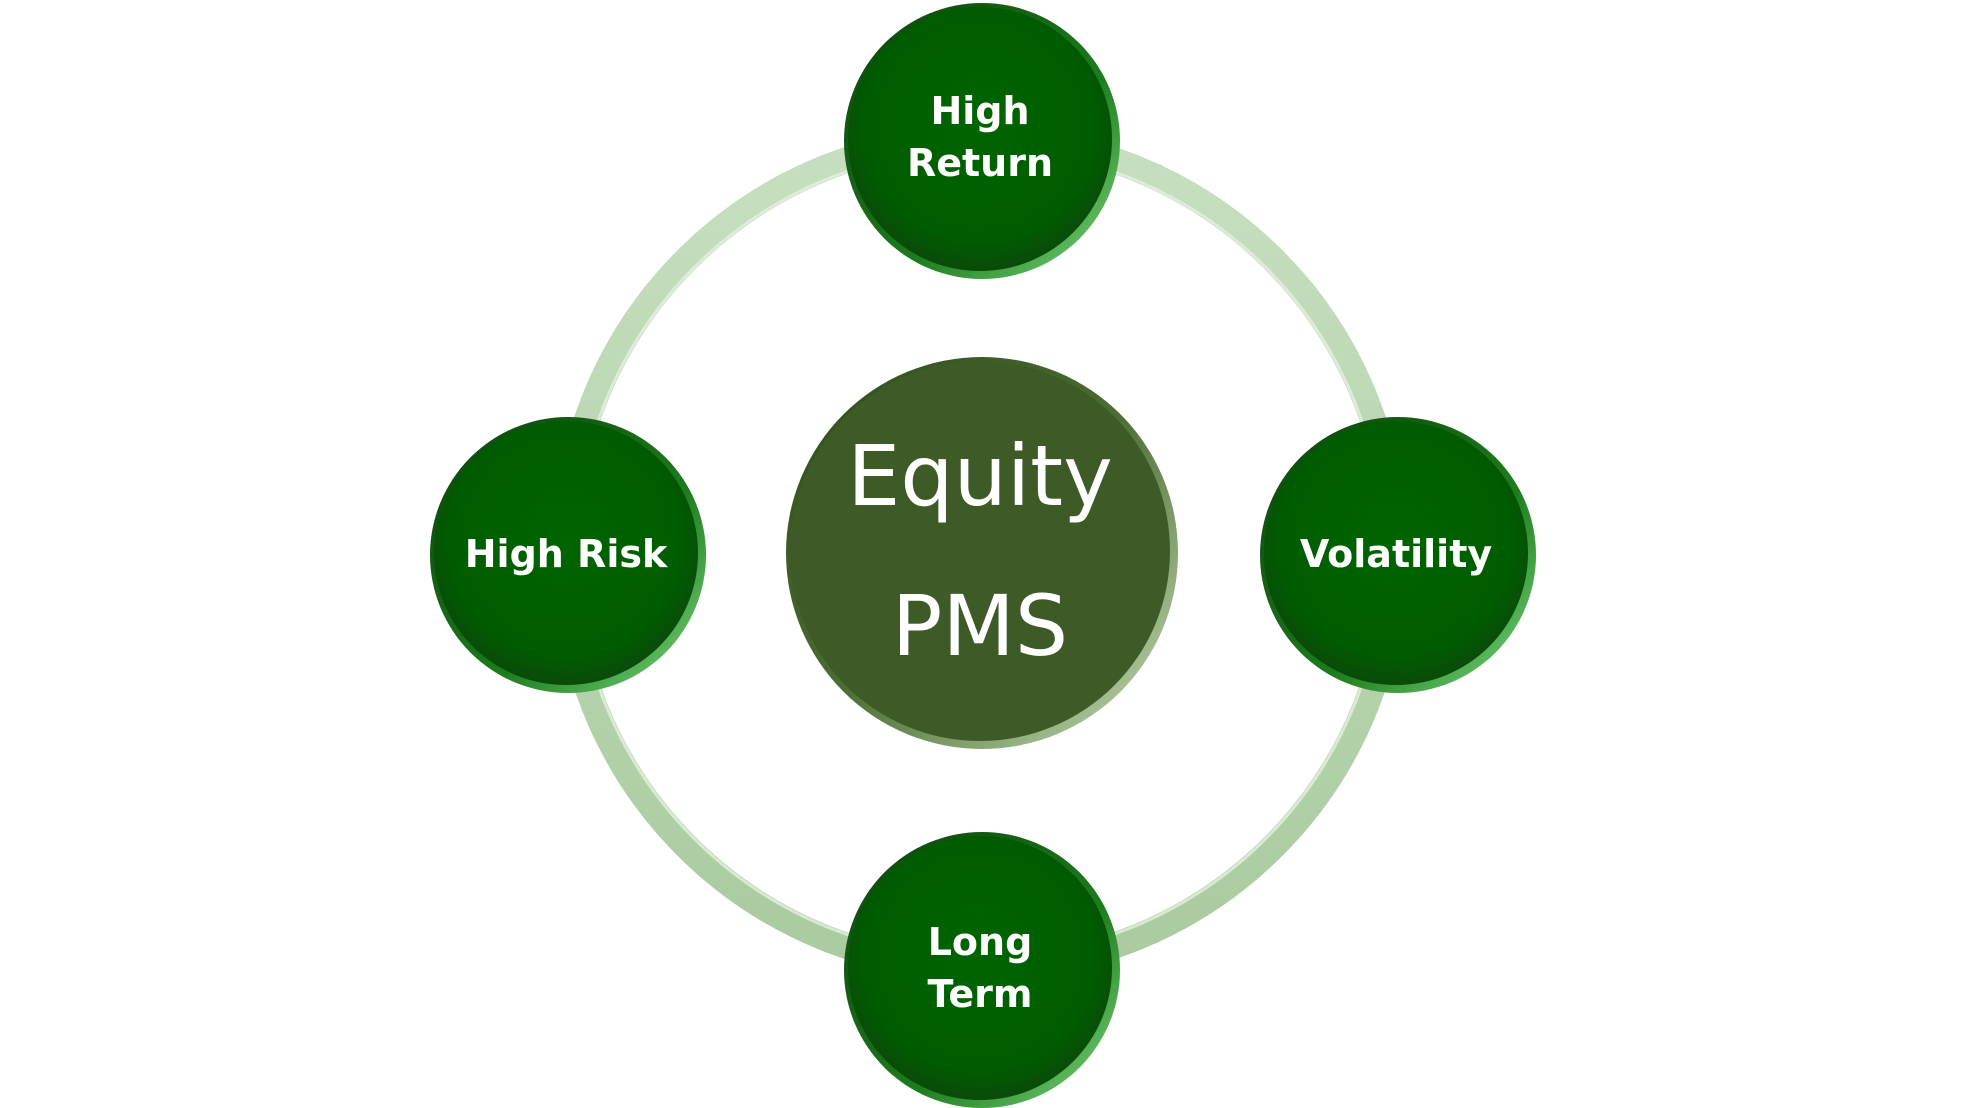 The image size is (1961, 1108). I want to click on node-high-risk: High Risk, so click(568, 555).